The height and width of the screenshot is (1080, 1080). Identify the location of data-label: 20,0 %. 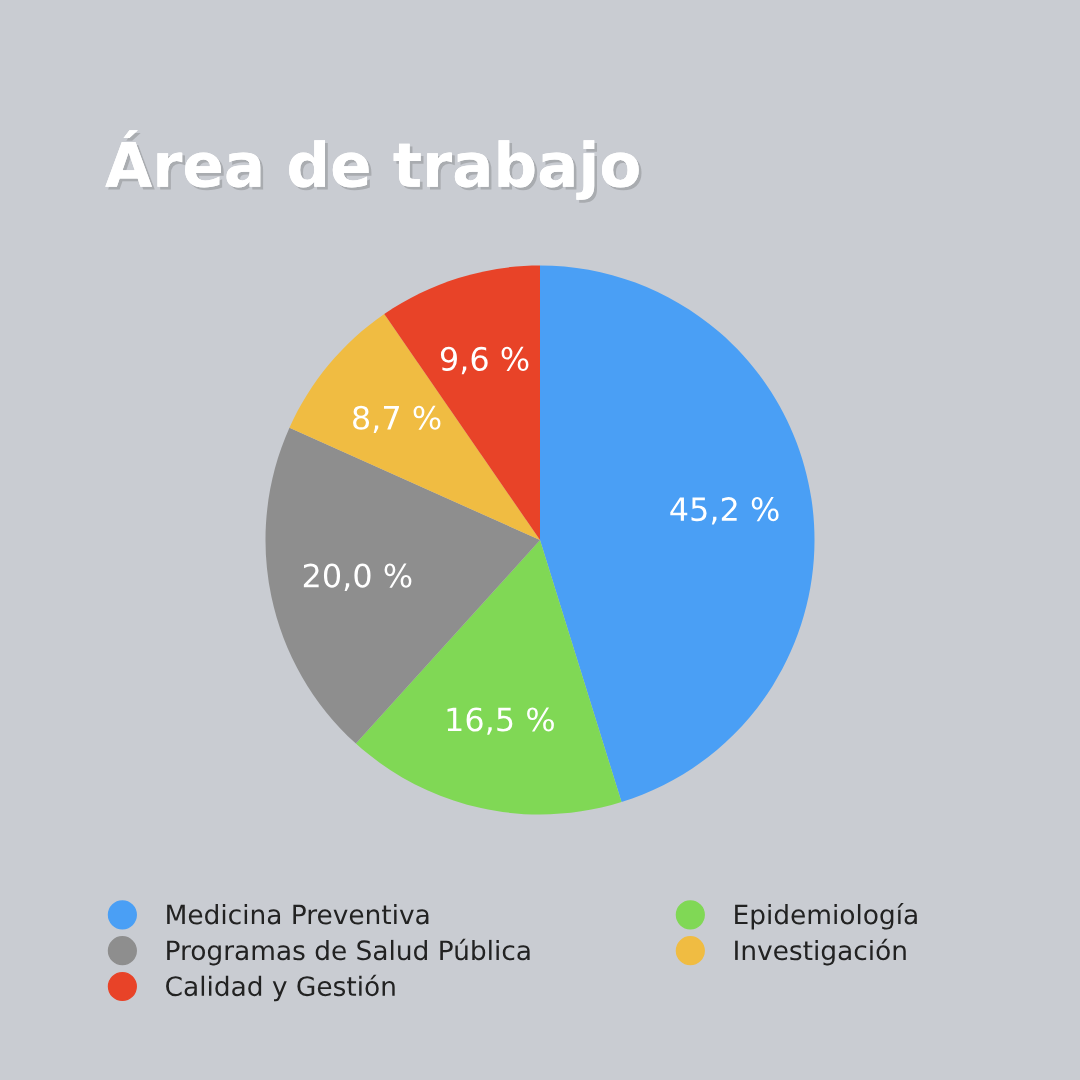
(357, 577).